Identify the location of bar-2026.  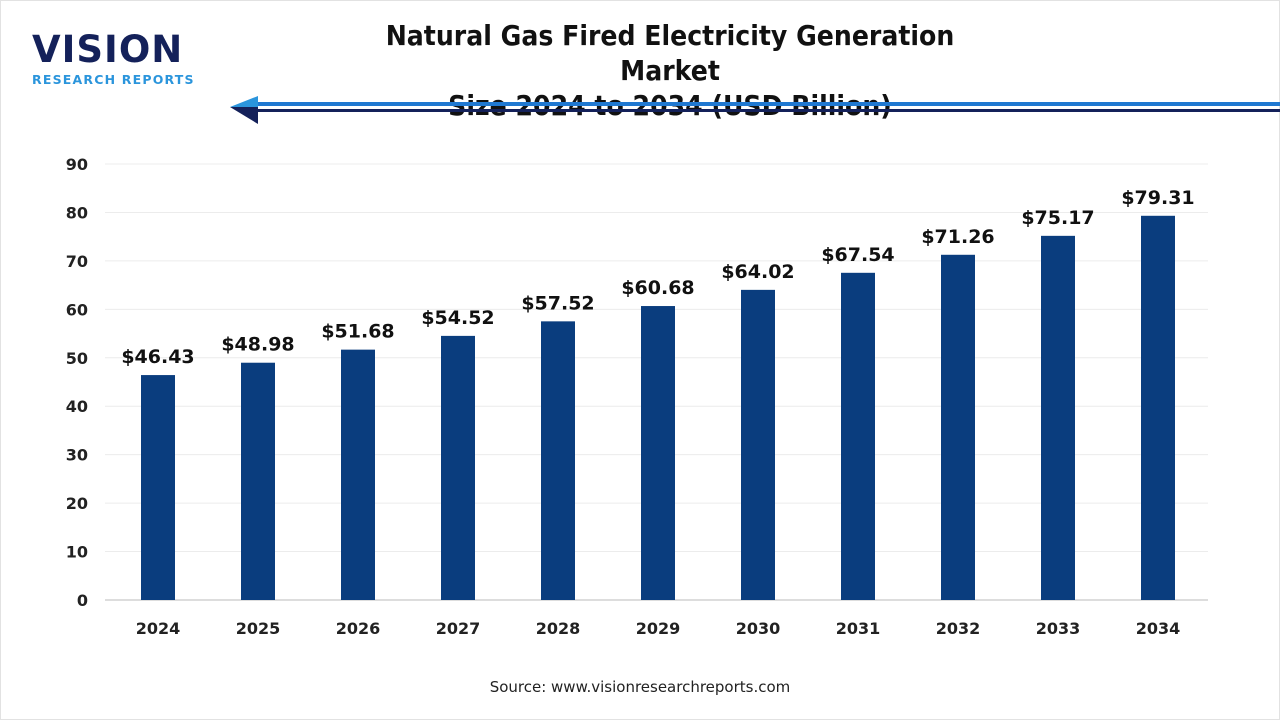
(358, 474).